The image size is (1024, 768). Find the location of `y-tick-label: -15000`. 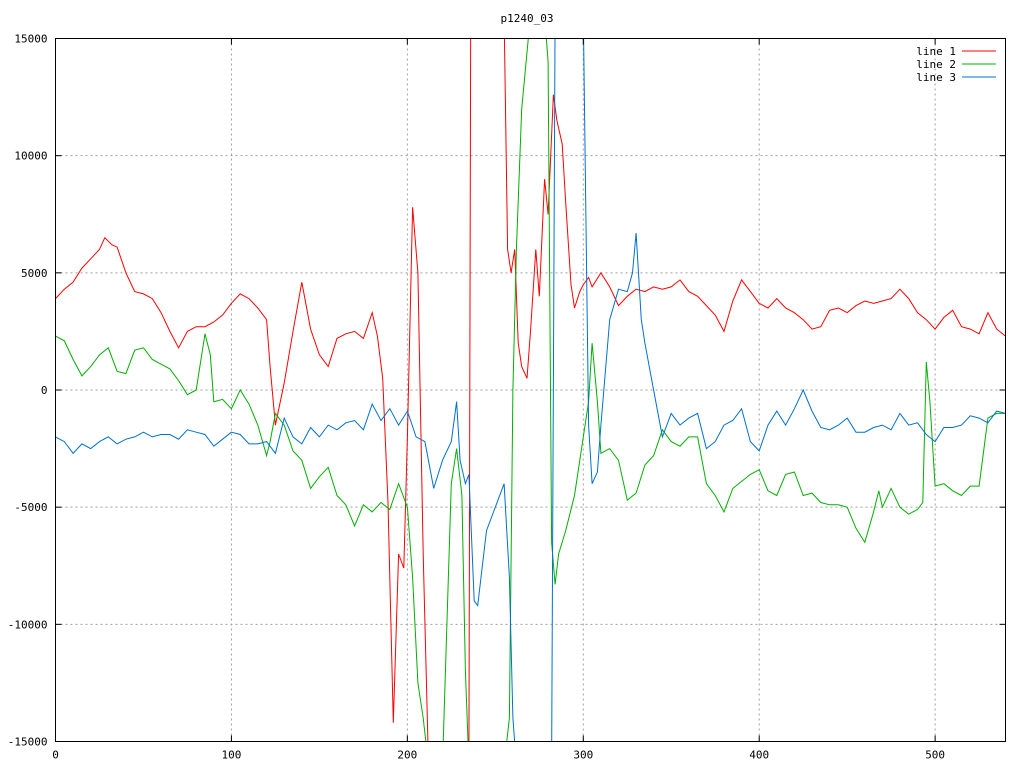

y-tick-label: -15000 is located at coordinates (28, 742).